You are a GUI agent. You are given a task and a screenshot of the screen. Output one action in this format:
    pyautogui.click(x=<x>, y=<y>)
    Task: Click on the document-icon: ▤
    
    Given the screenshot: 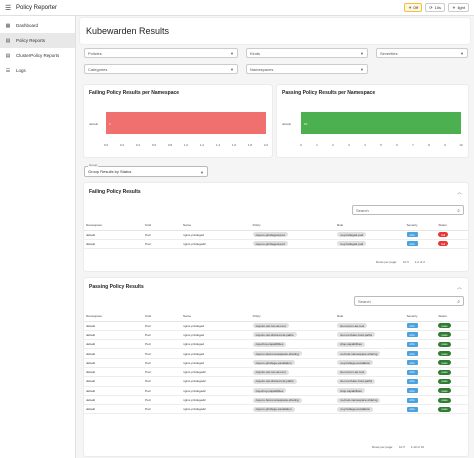 What is the action you would take?
    pyautogui.click(x=8, y=55)
    